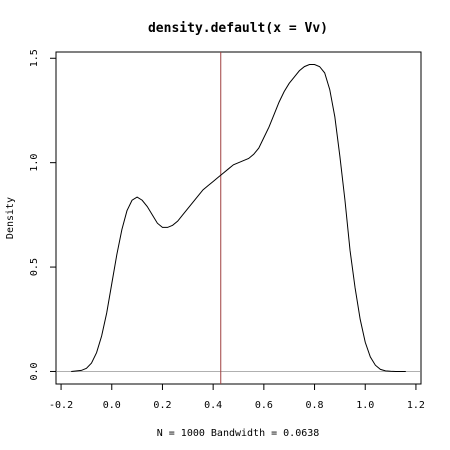  What do you see at coordinates (34, 267) in the screenshot?
I see `y-tick-label: 0.5` at bounding box center [34, 267].